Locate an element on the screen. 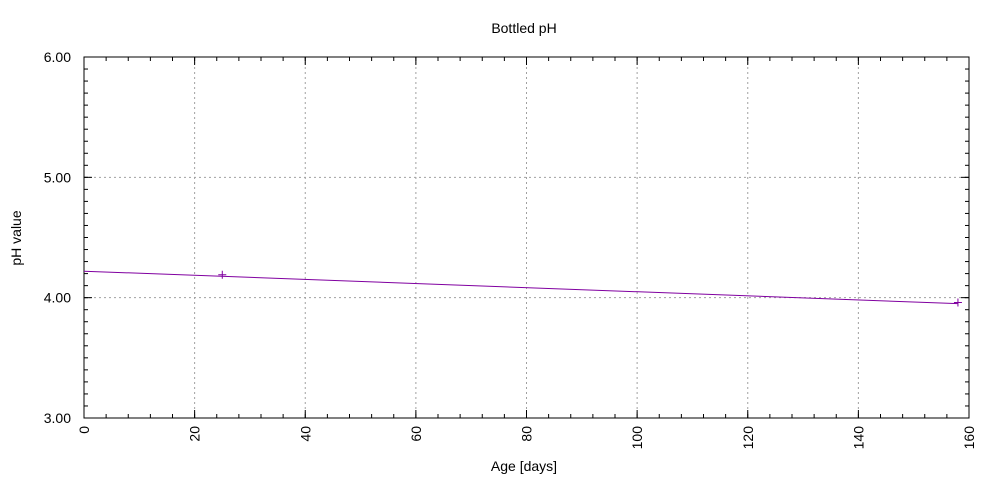 Image resolution: width=1000 pixels, height=480 pixels. x-tick-label: 20 is located at coordinates (195, 434).